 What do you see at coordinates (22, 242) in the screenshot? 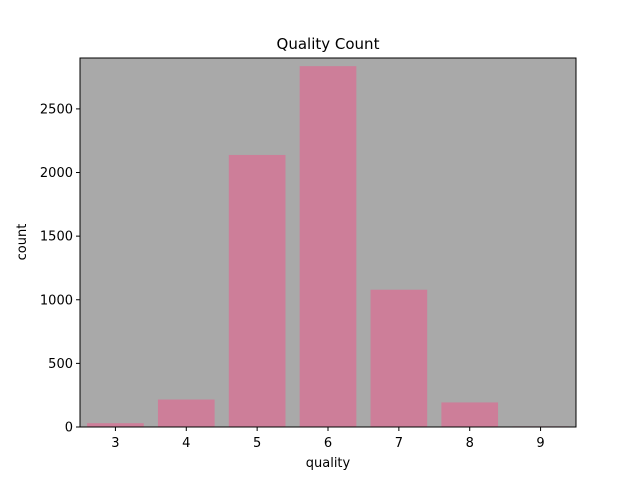
I see `y-axis-label: count` at bounding box center [22, 242].